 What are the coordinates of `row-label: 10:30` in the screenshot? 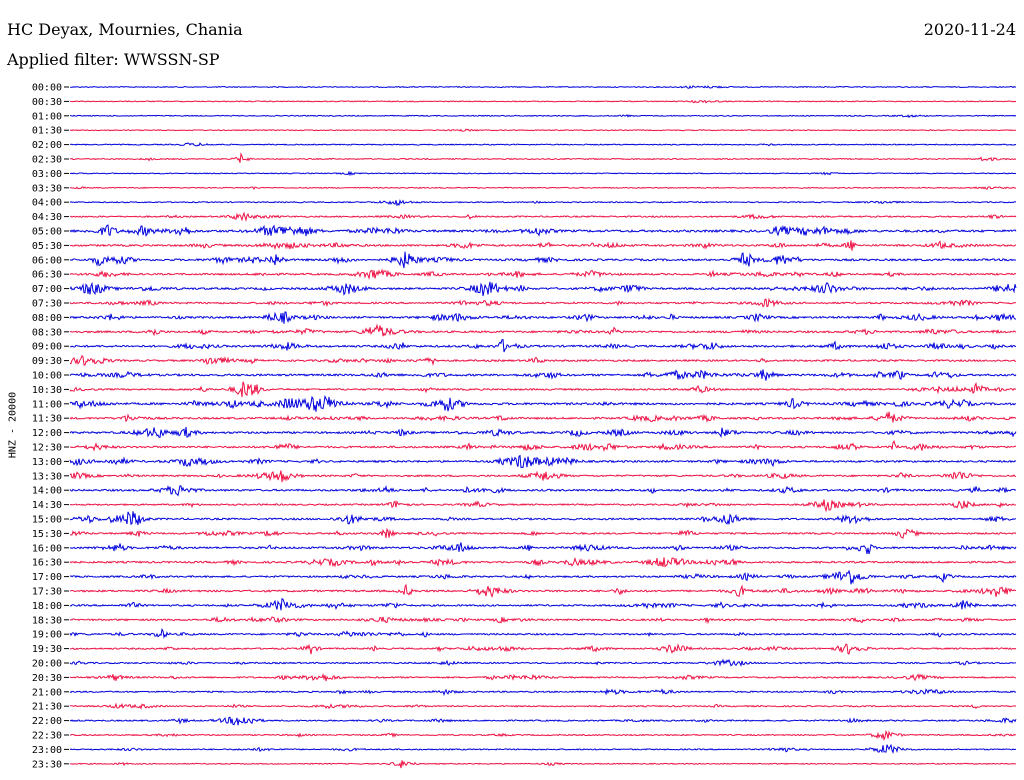 It's located at (47, 390).